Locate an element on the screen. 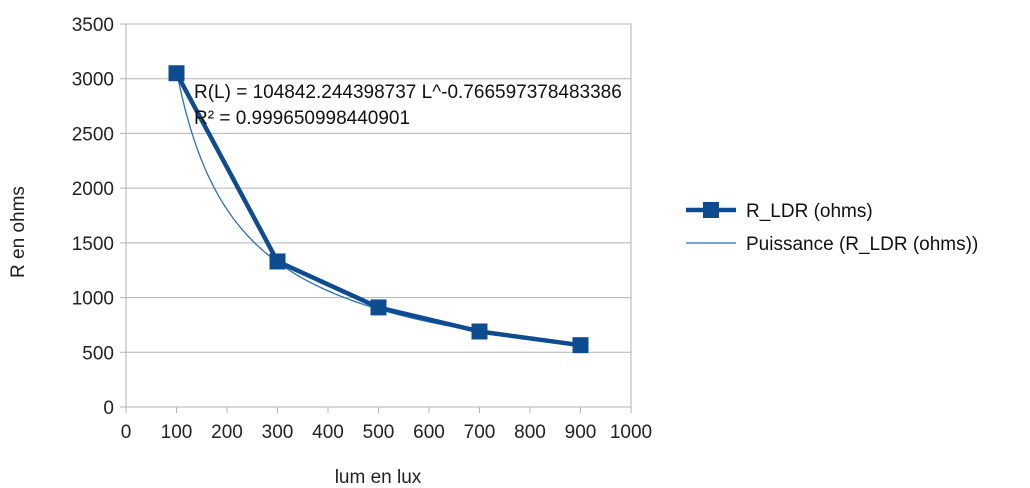 This screenshot has width=1030, height=488. x-tick-label: 300 is located at coordinates (278, 432).